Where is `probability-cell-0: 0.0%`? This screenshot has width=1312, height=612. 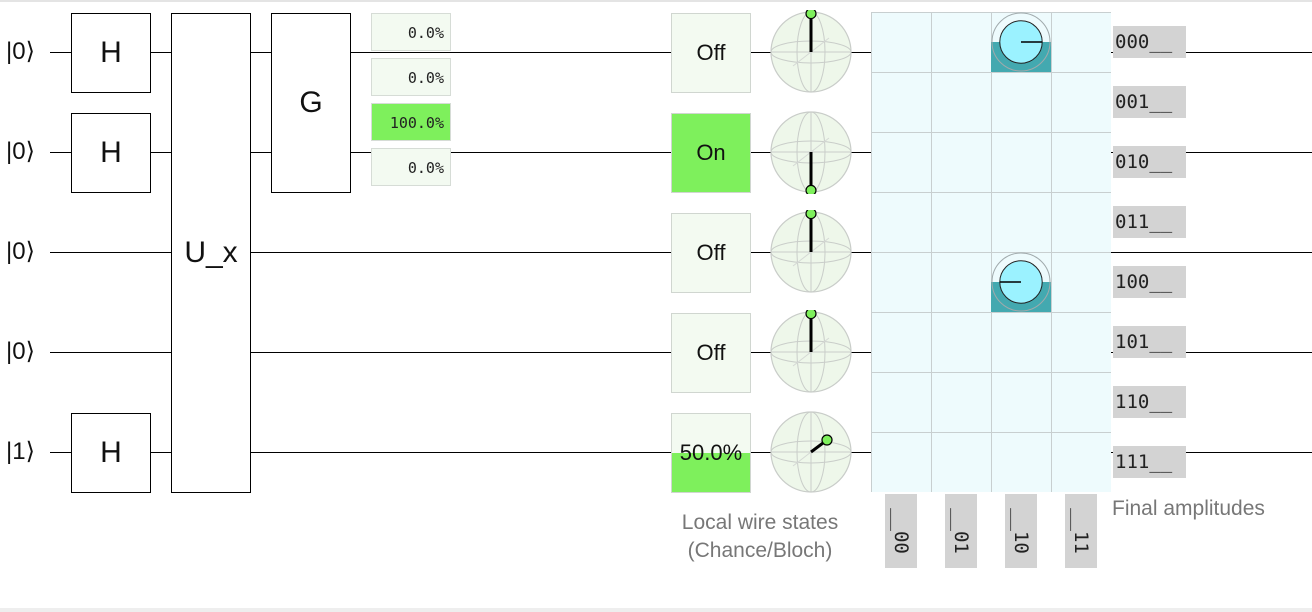 probability-cell-0: 0.0% is located at coordinates (411, 32).